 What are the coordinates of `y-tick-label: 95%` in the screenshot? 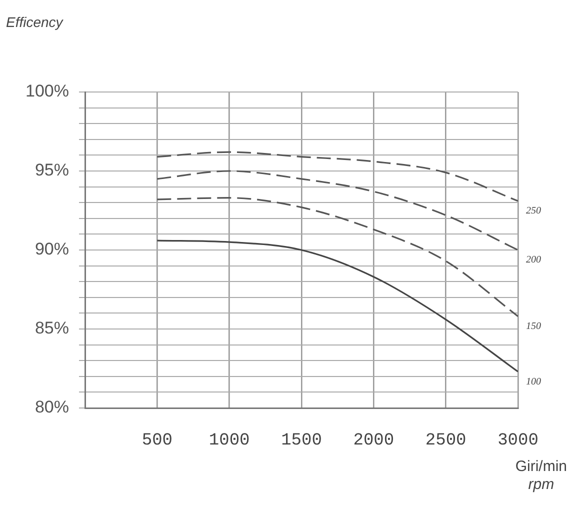 It's located at (51, 170).